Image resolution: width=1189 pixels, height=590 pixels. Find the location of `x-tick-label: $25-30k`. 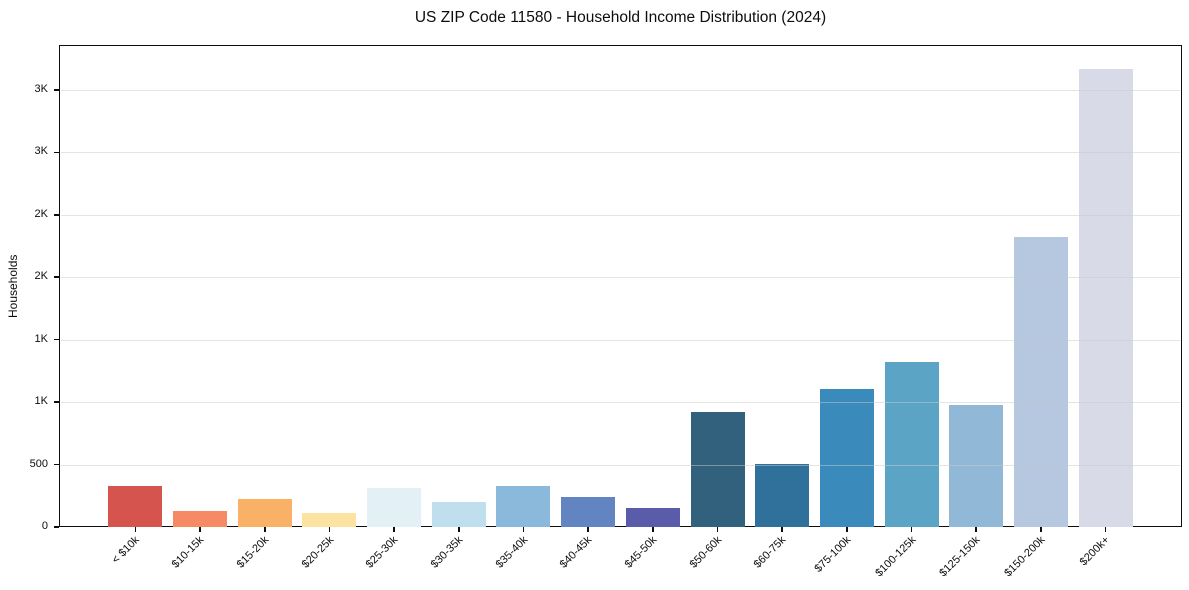

x-tick-label: $25-30k is located at coordinates (382, 552).